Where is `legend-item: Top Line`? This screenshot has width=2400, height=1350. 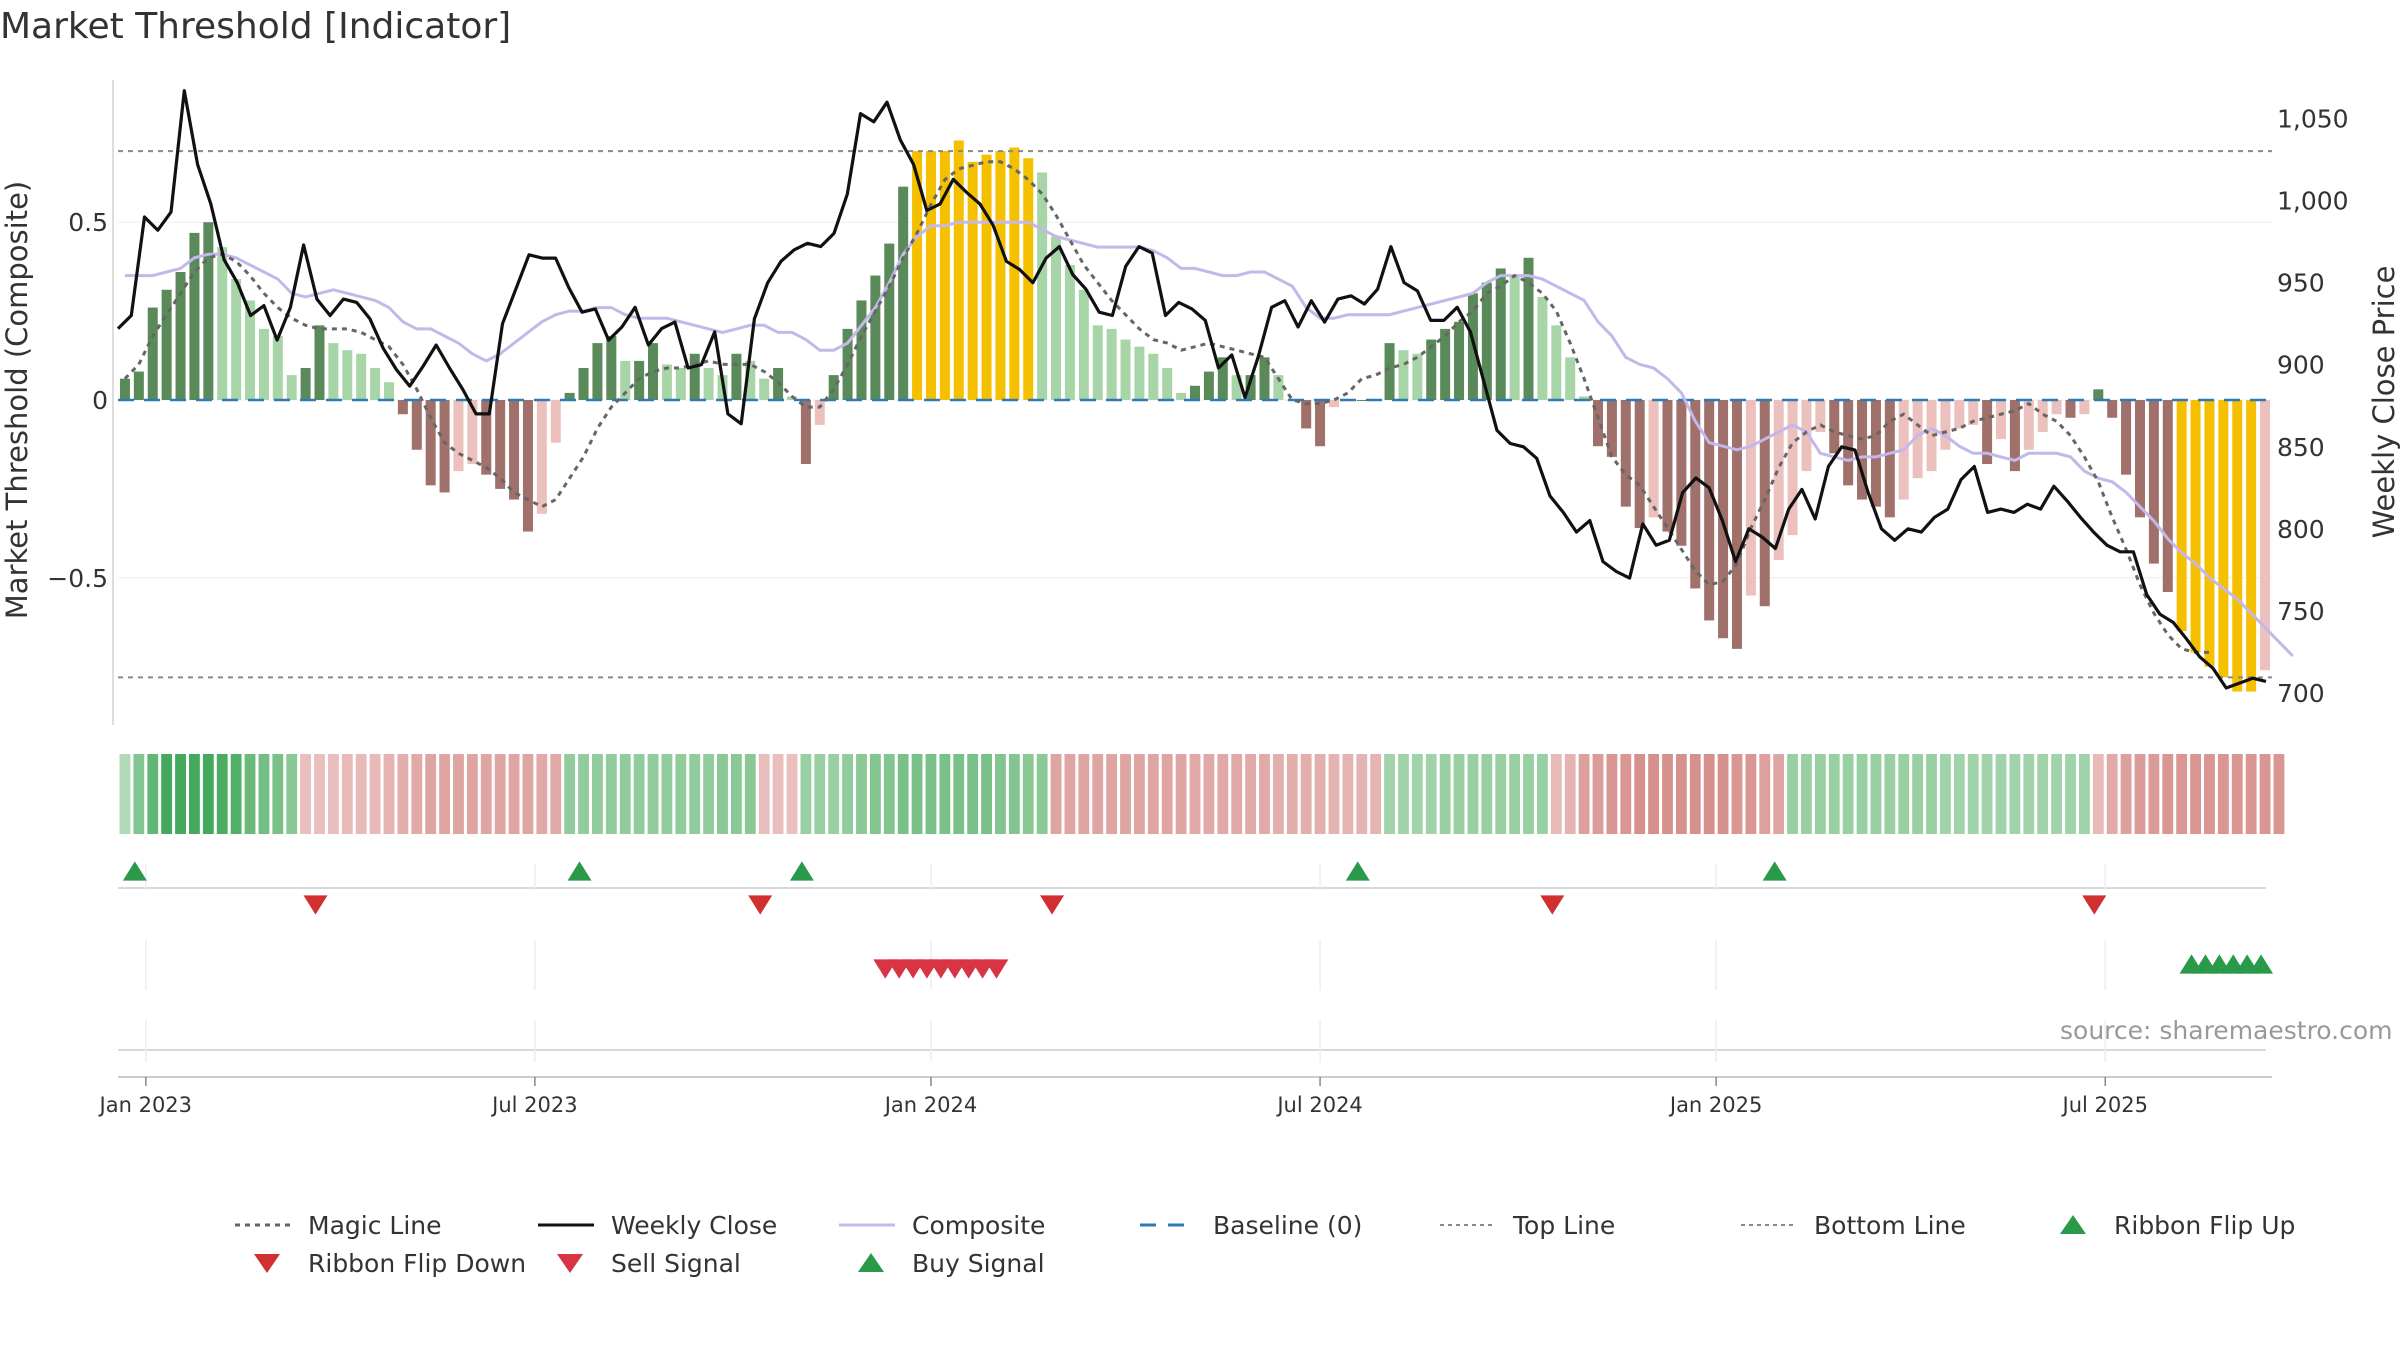 legend-item: Top Line is located at coordinates (1527, 1225).